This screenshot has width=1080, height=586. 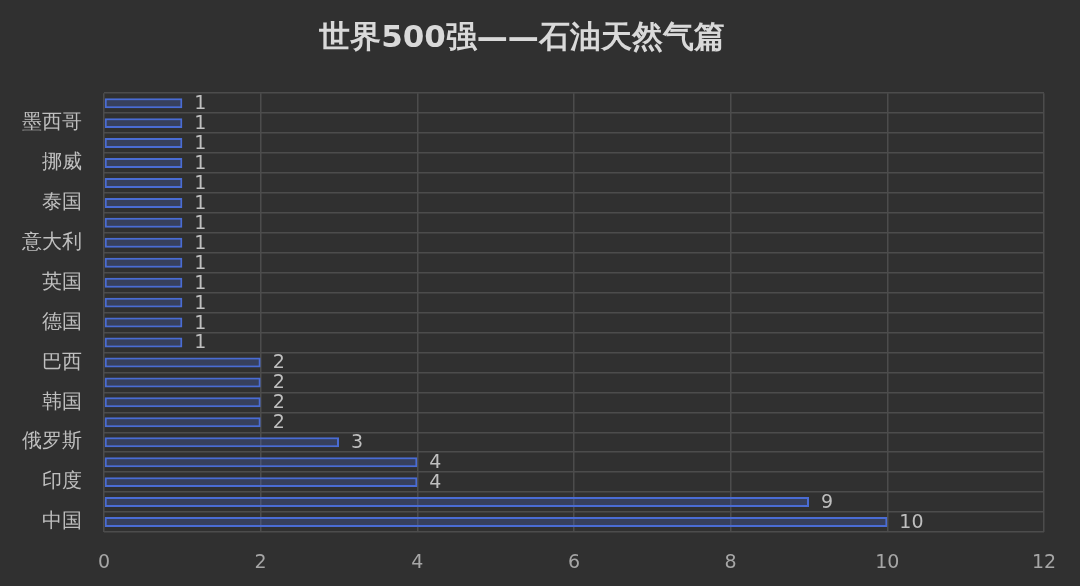 I want to click on x-tick-label: 0, so click(x=104, y=561).